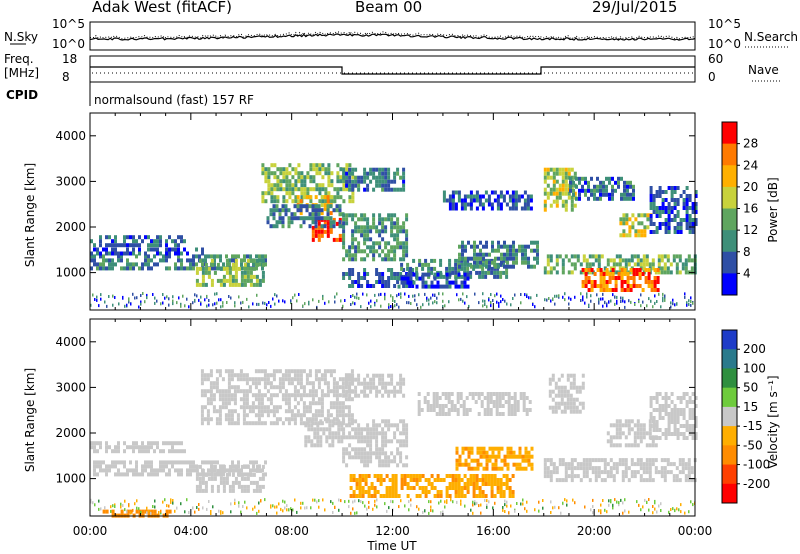  Describe the element at coordinates (493, 531) in the screenshot. I see `time-xtick-label: 16:00` at that location.